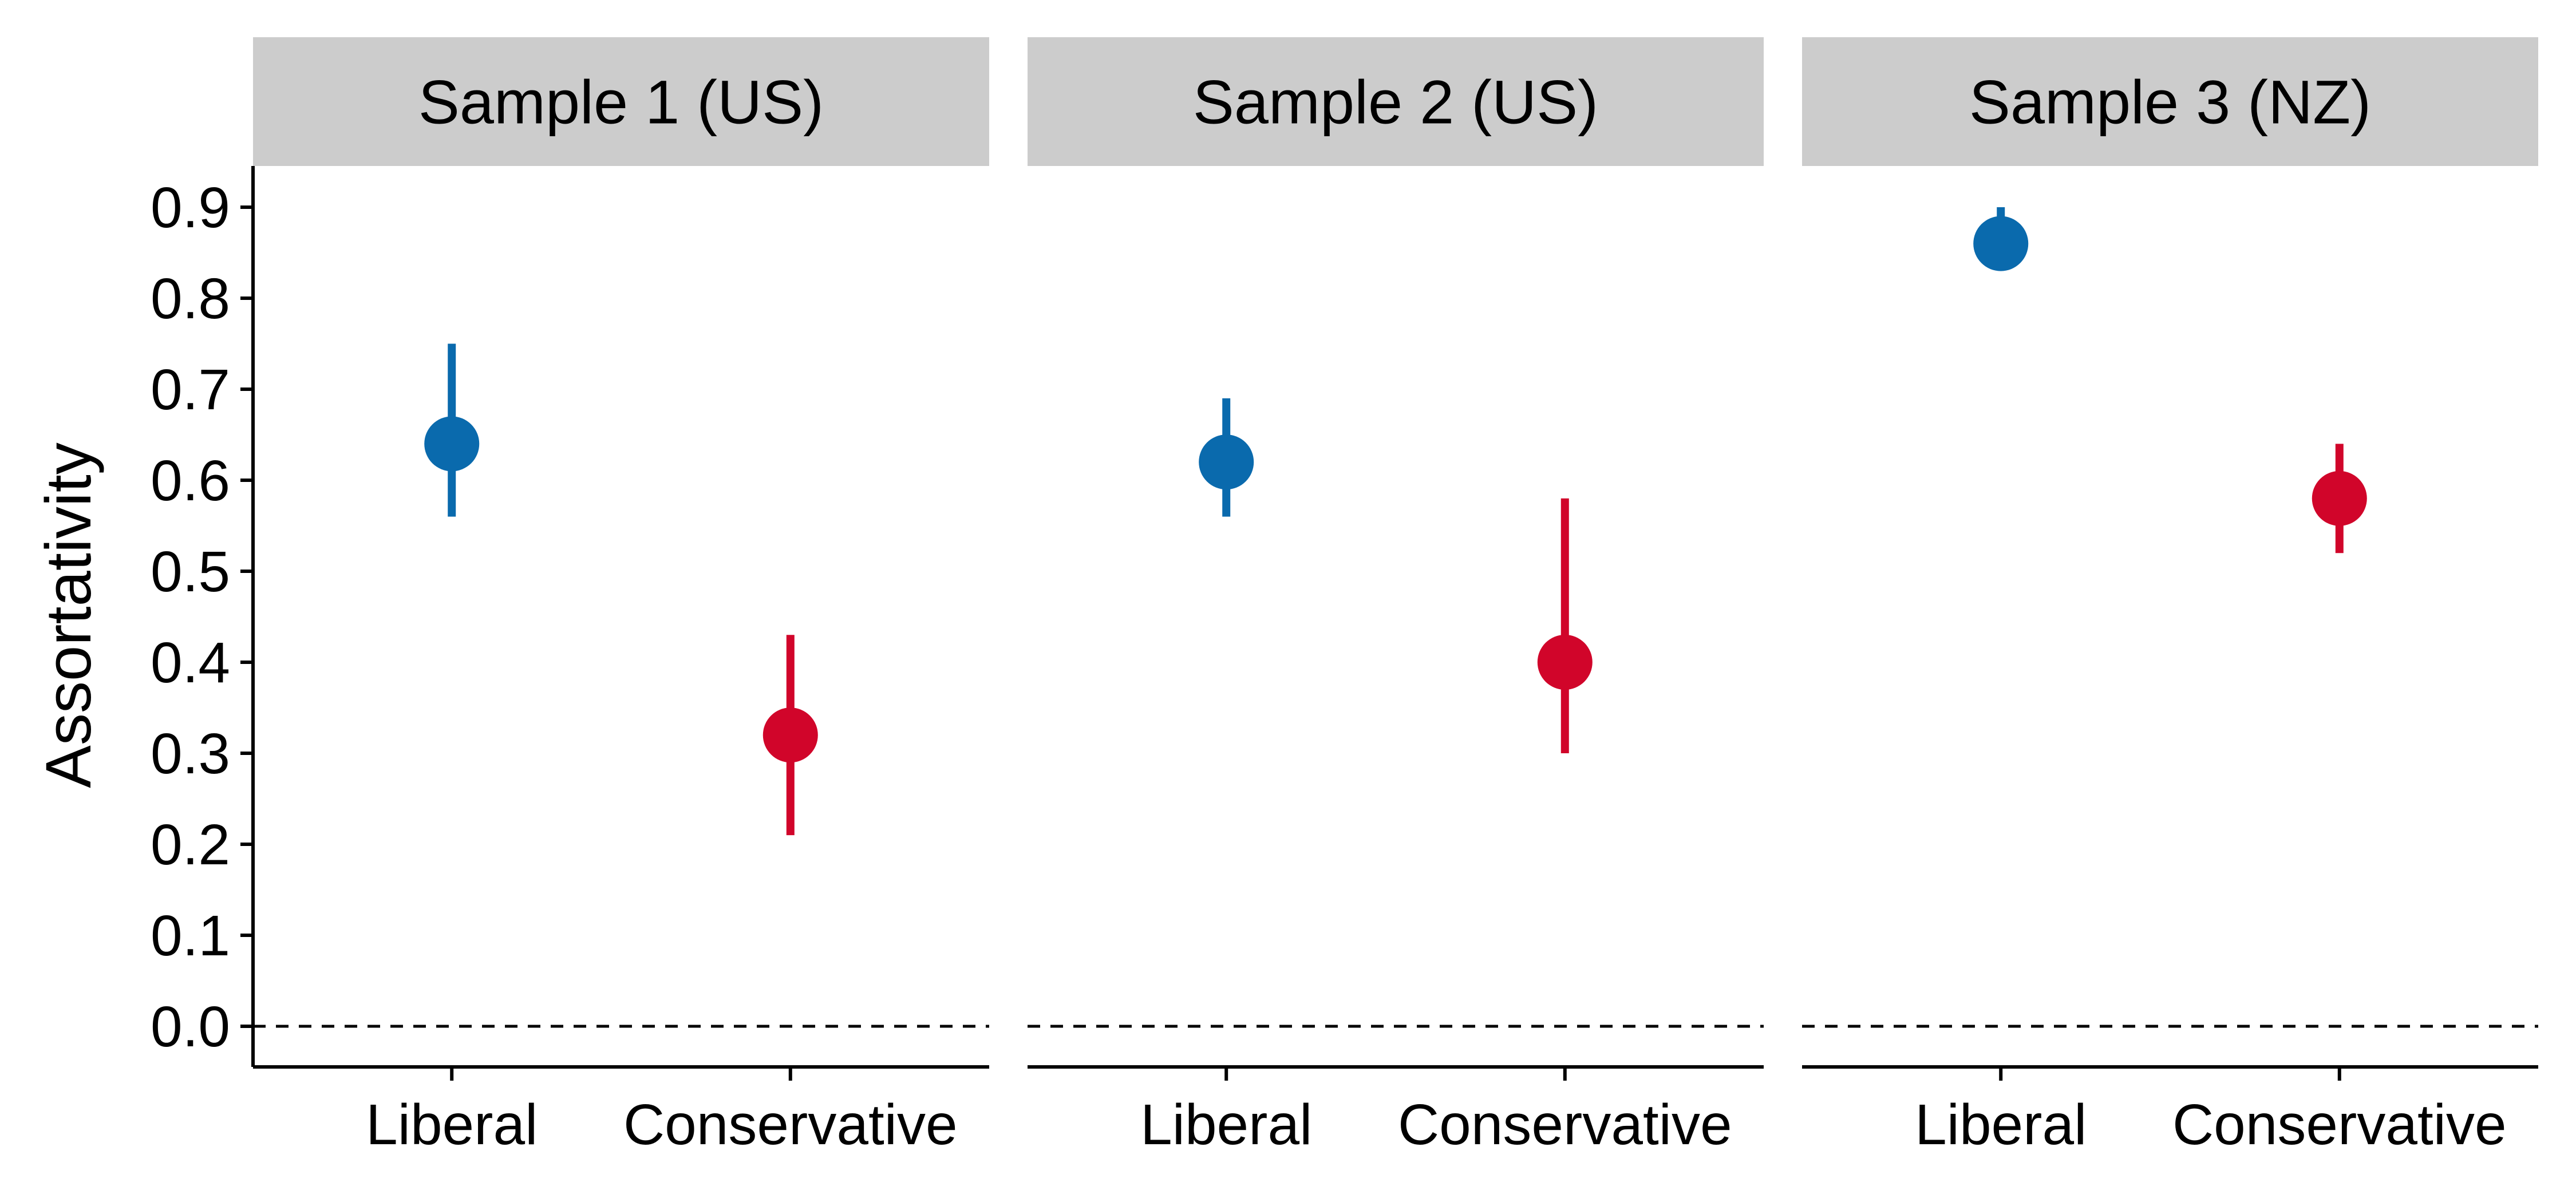 The image size is (2576, 1202). I want to click on y-tick-label: 0.7, so click(190, 390).